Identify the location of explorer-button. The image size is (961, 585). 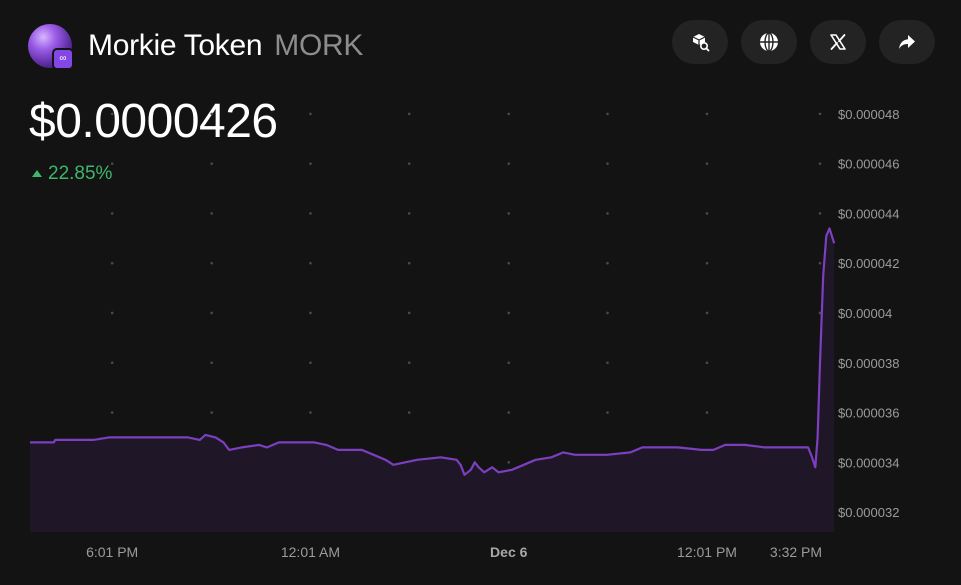
(700, 42).